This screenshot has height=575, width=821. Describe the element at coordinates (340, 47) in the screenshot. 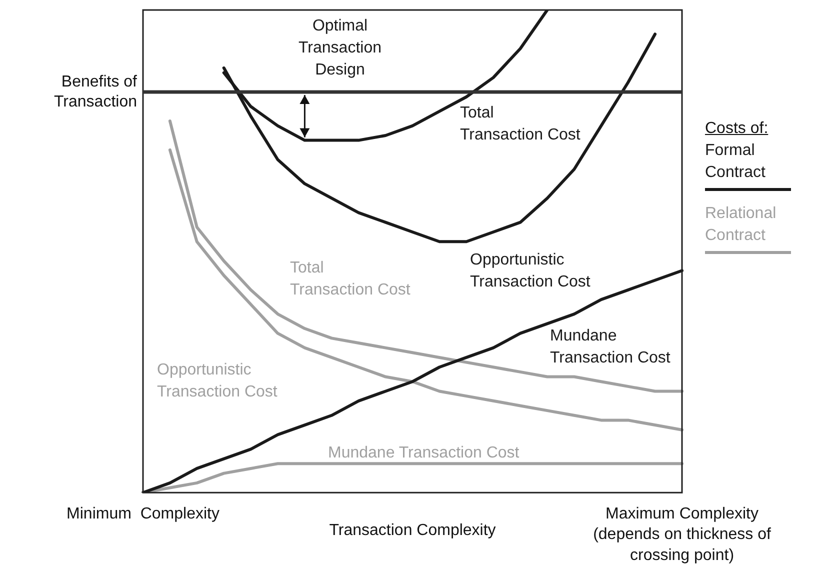

I see `annotation: Optimal Transaction Design` at that location.